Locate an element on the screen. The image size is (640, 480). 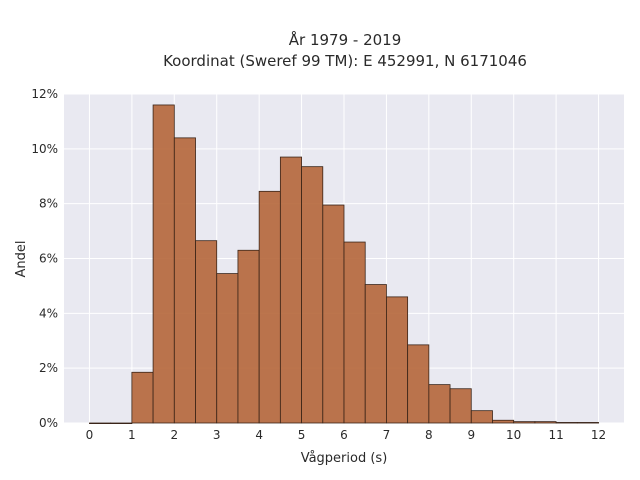
x-tick-label: 0 is located at coordinates (90, 435).